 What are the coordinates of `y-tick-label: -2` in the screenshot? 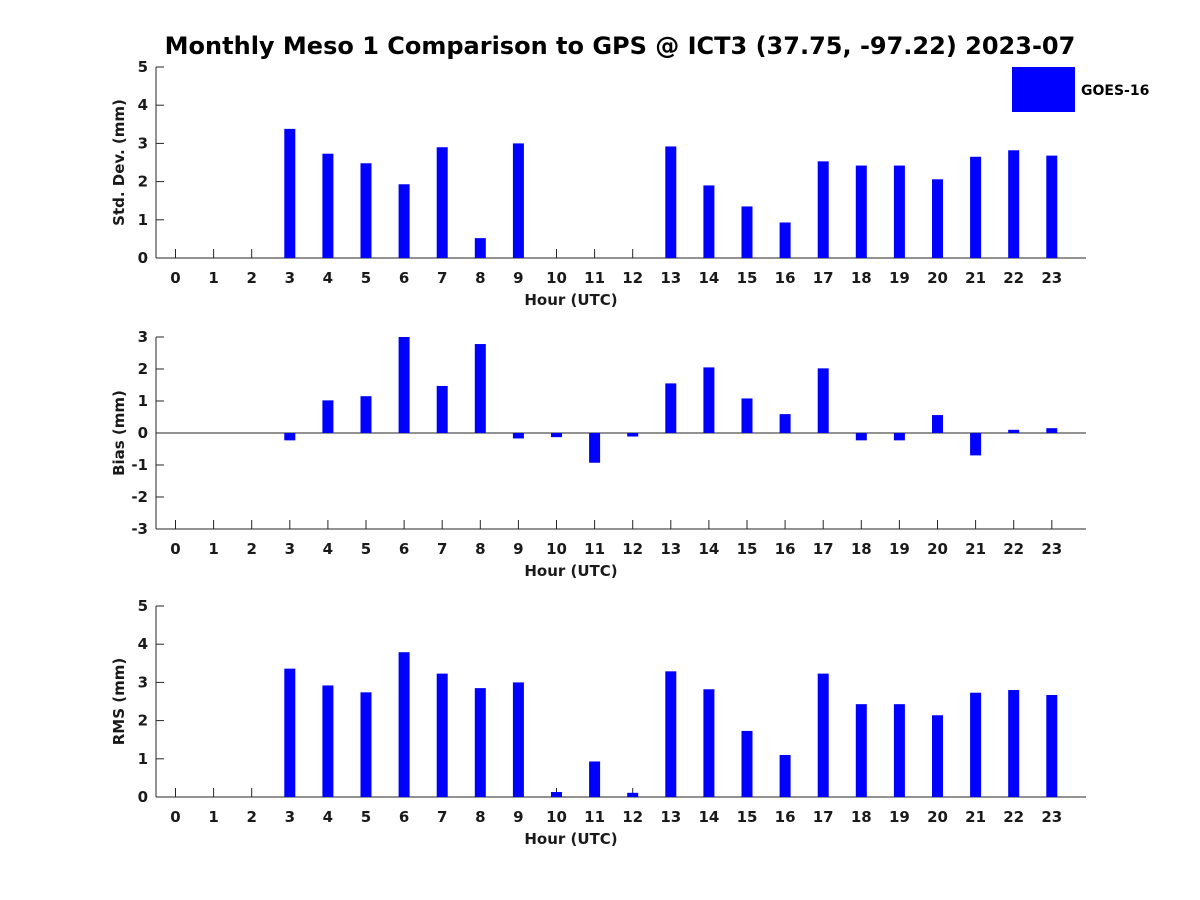 It's located at (139, 497).